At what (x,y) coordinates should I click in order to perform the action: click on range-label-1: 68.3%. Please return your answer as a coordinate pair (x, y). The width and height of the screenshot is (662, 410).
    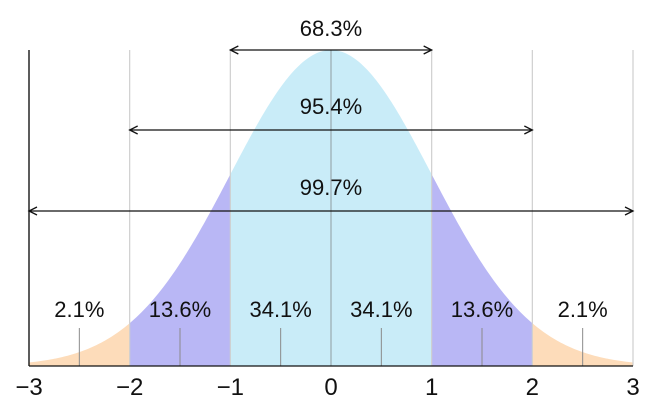
    Looking at the image, I should click on (331, 28).